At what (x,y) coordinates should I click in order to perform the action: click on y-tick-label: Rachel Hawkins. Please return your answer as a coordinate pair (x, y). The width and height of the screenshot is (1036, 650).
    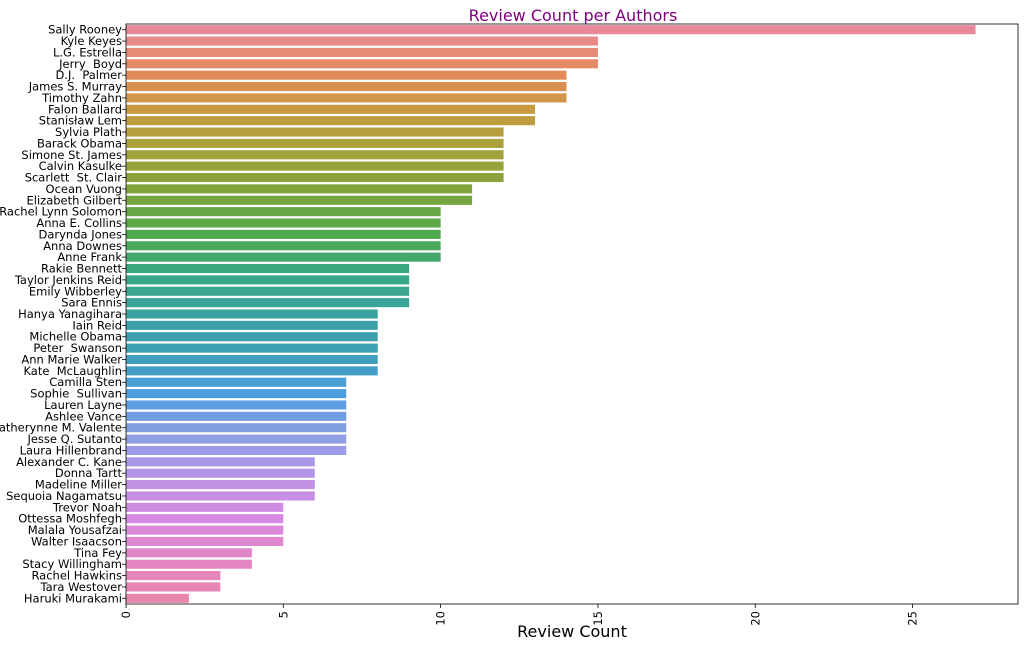
    Looking at the image, I should click on (76, 576).